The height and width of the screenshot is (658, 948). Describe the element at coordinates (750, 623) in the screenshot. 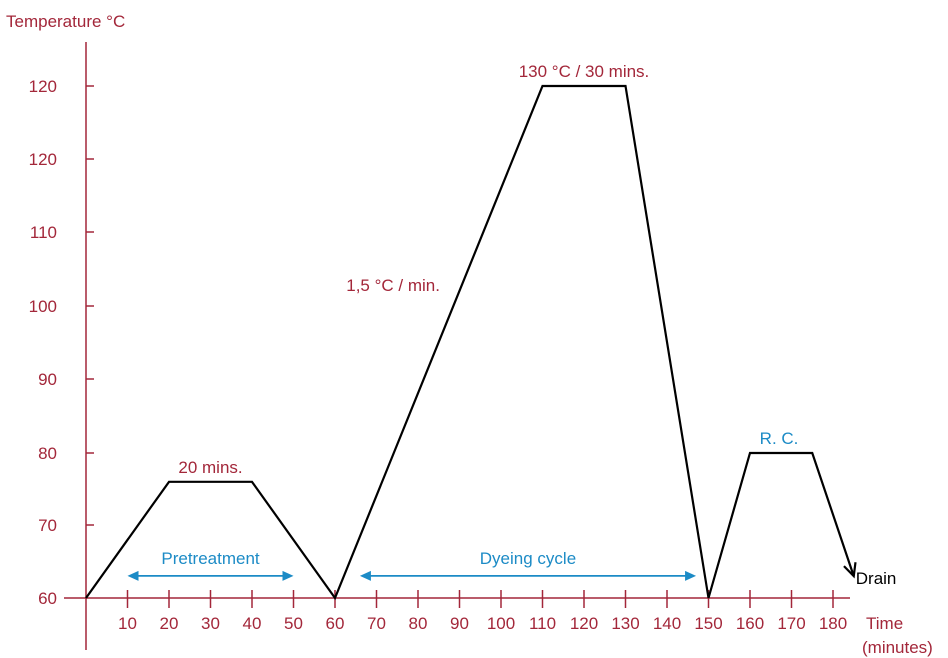

I see `x-tick-label: 160` at that location.